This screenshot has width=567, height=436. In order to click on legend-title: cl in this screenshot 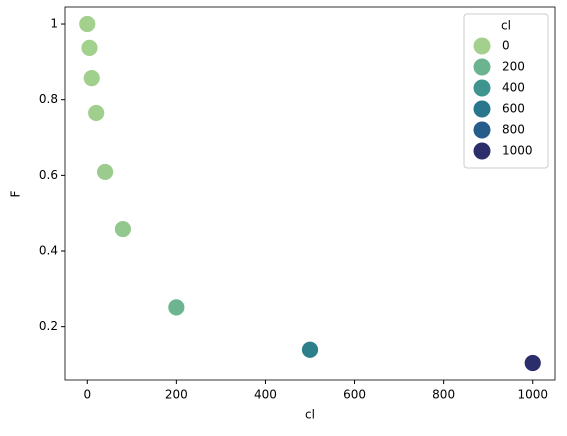, I will do `click(506, 26)`.